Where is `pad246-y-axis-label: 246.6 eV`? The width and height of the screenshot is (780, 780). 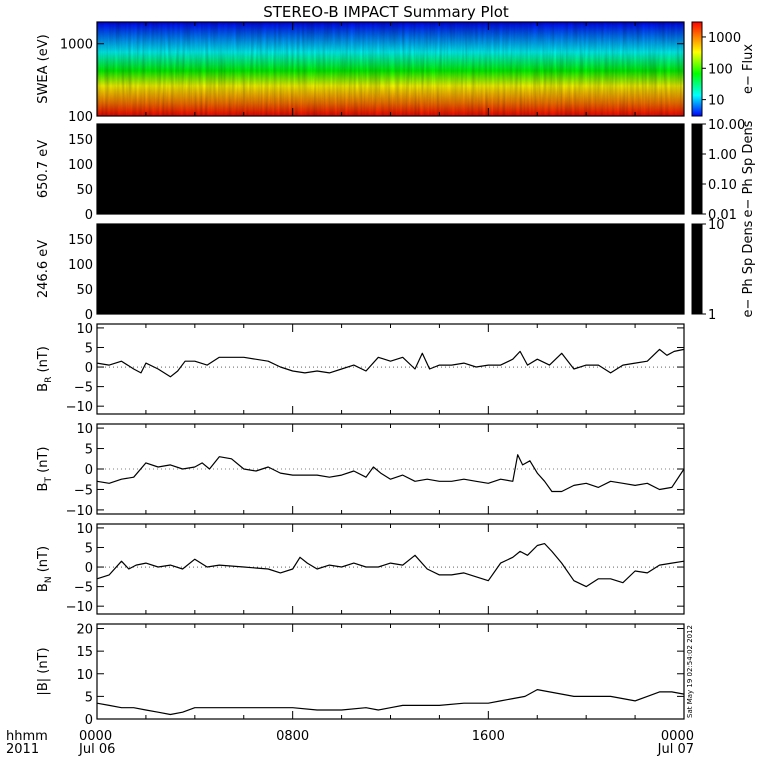 pad246-y-axis-label: 246.6 eV is located at coordinates (43, 269).